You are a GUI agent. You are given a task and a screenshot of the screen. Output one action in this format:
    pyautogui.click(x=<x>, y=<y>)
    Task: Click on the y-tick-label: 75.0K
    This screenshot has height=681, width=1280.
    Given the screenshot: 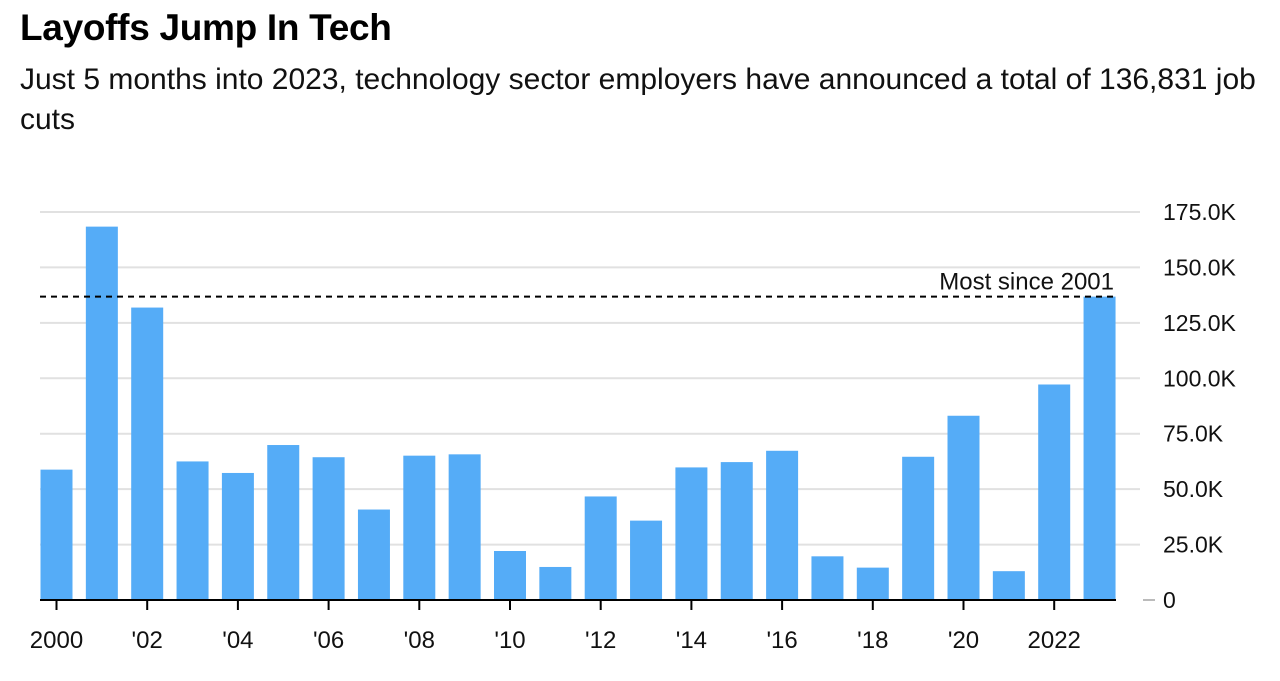 What is the action you would take?
    pyautogui.click(x=1193, y=434)
    